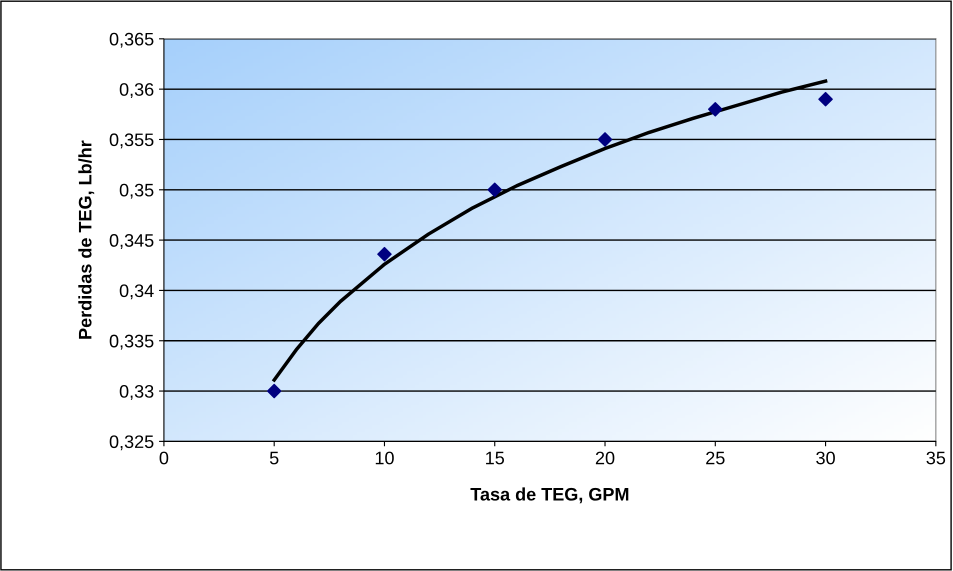 This screenshot has width=953, height=571. Describe the element at coordinates (132, 241) in the screenshot. I see `y-tick-label: 0,345` at that location.